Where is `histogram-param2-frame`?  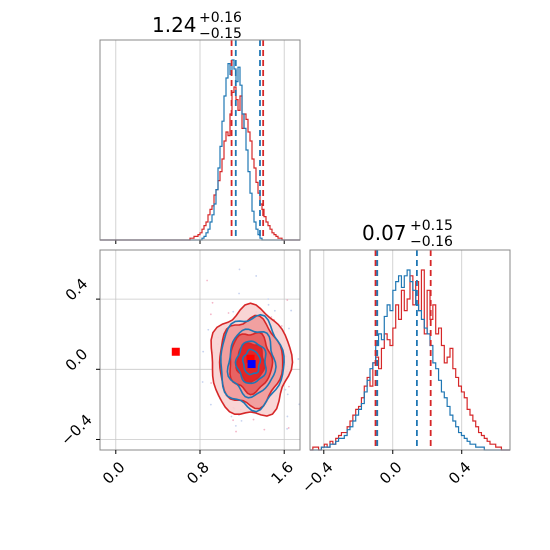
histogram-param2-frame is located at coordinates (410, 350).